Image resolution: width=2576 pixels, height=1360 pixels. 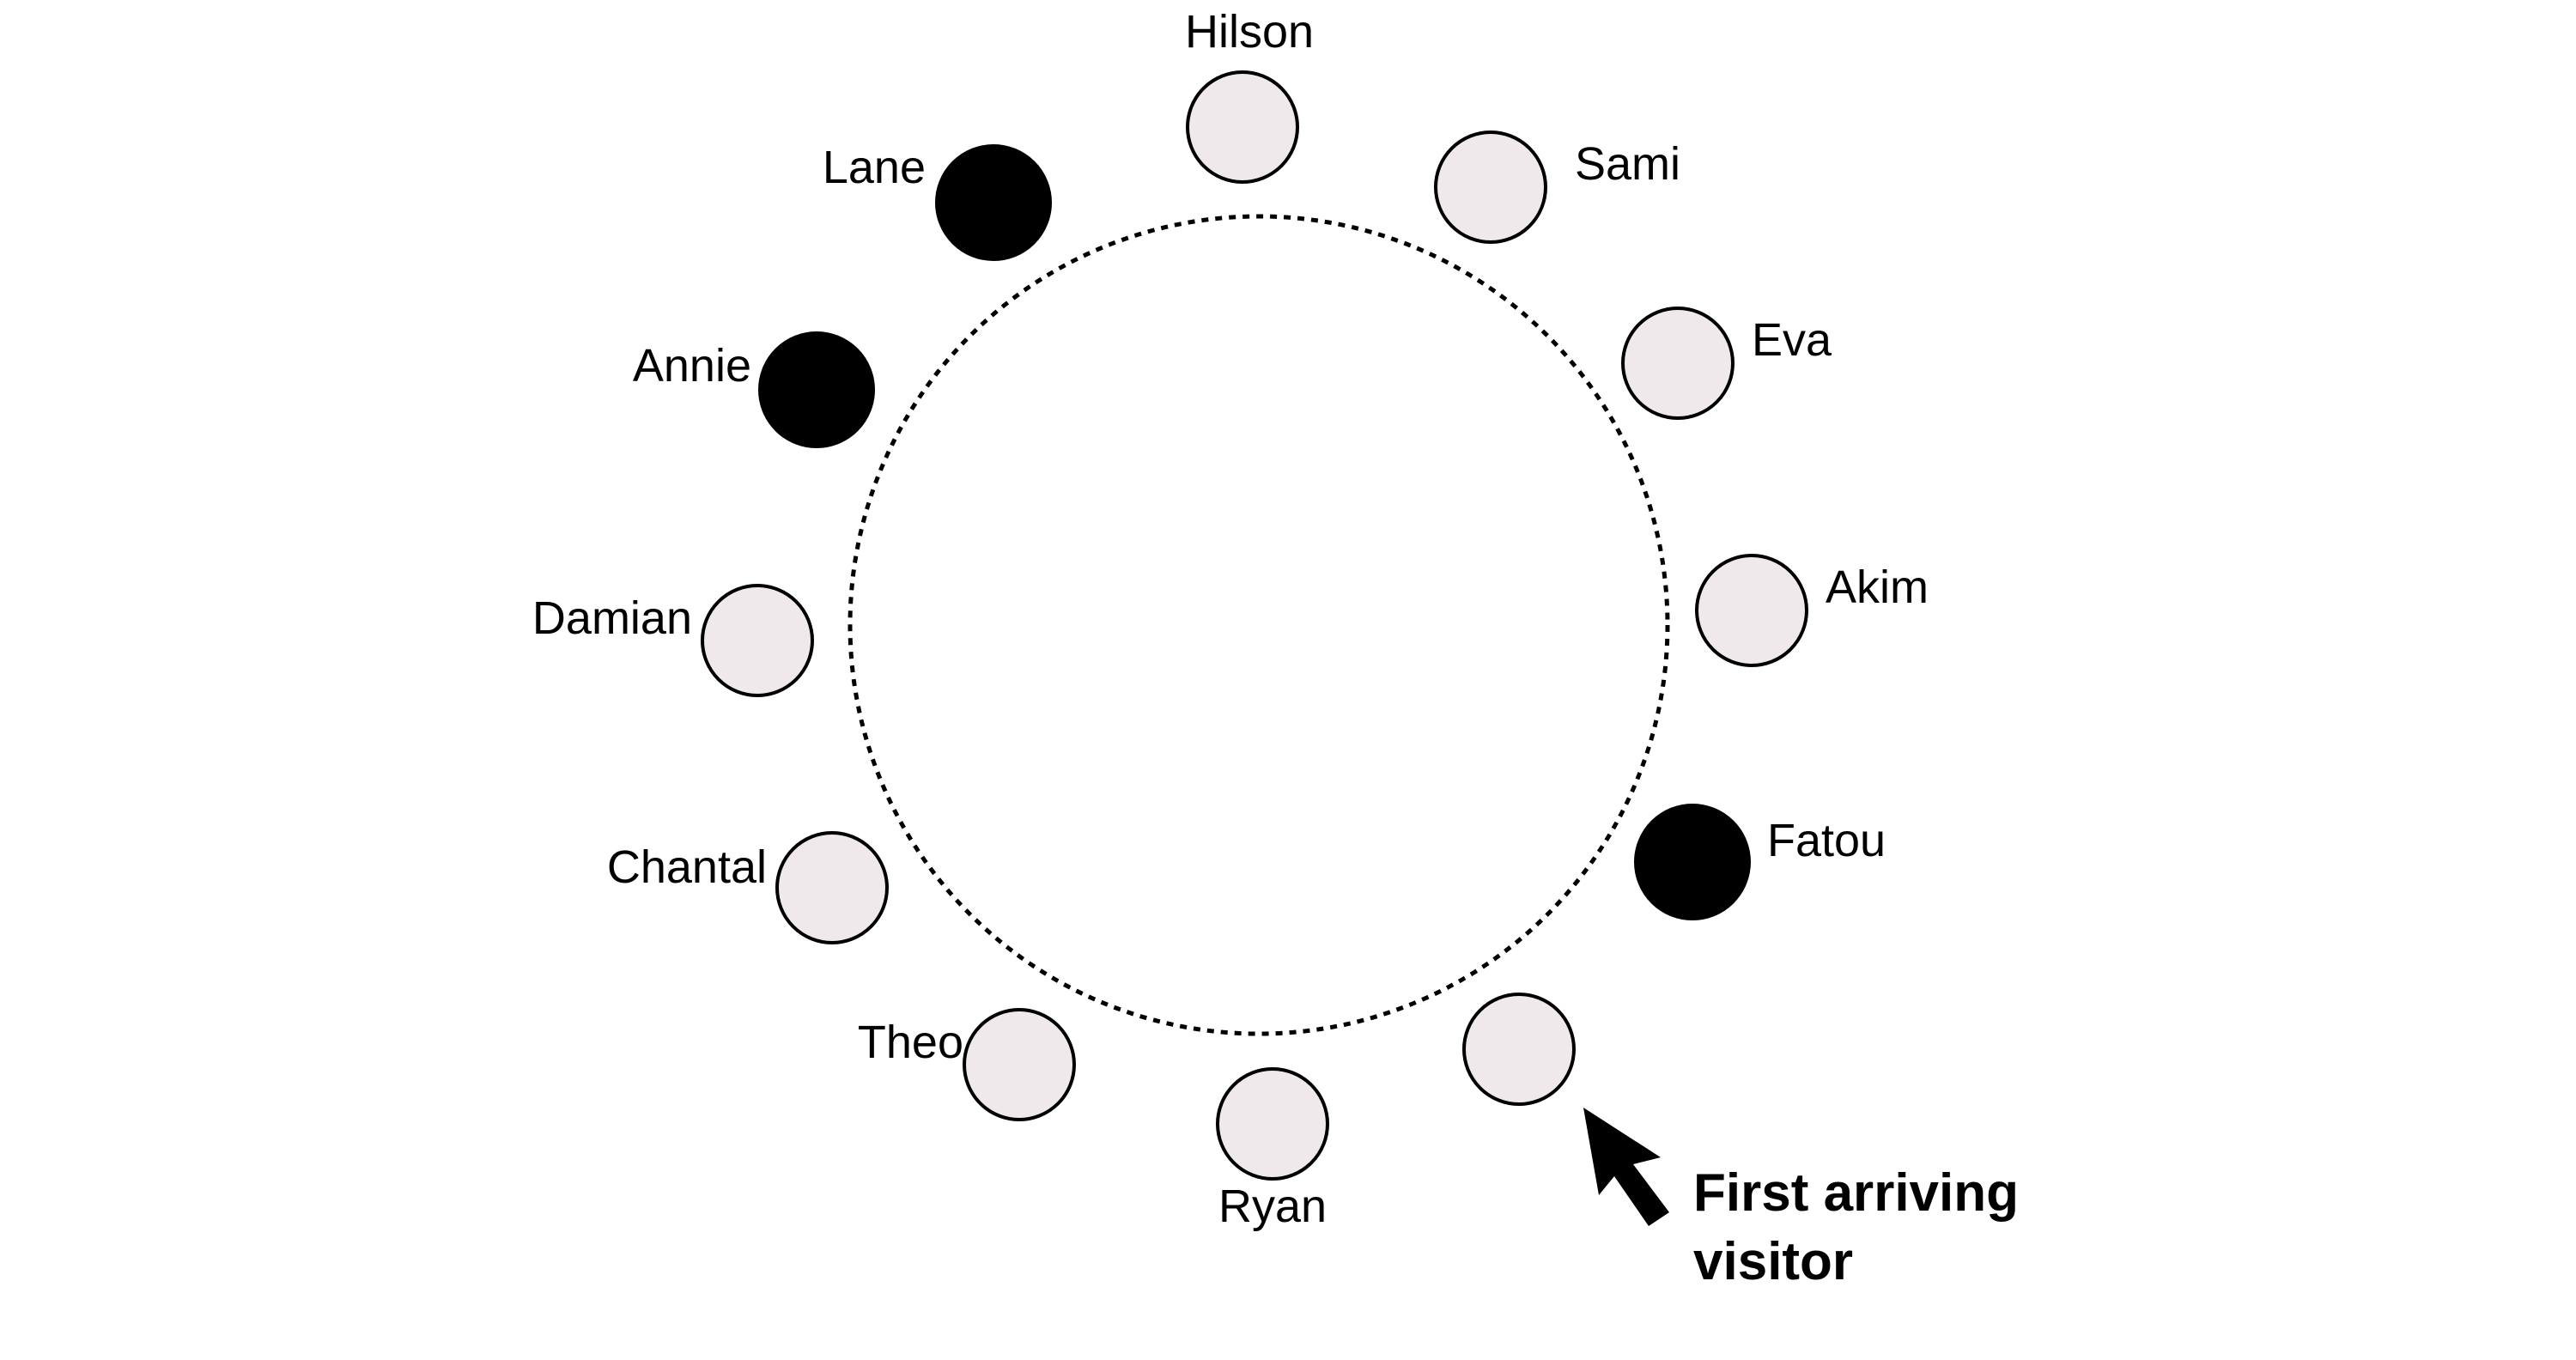 I want to click on first-visitor-callout: First arriving visitor, so click(x=1801, y=1199).